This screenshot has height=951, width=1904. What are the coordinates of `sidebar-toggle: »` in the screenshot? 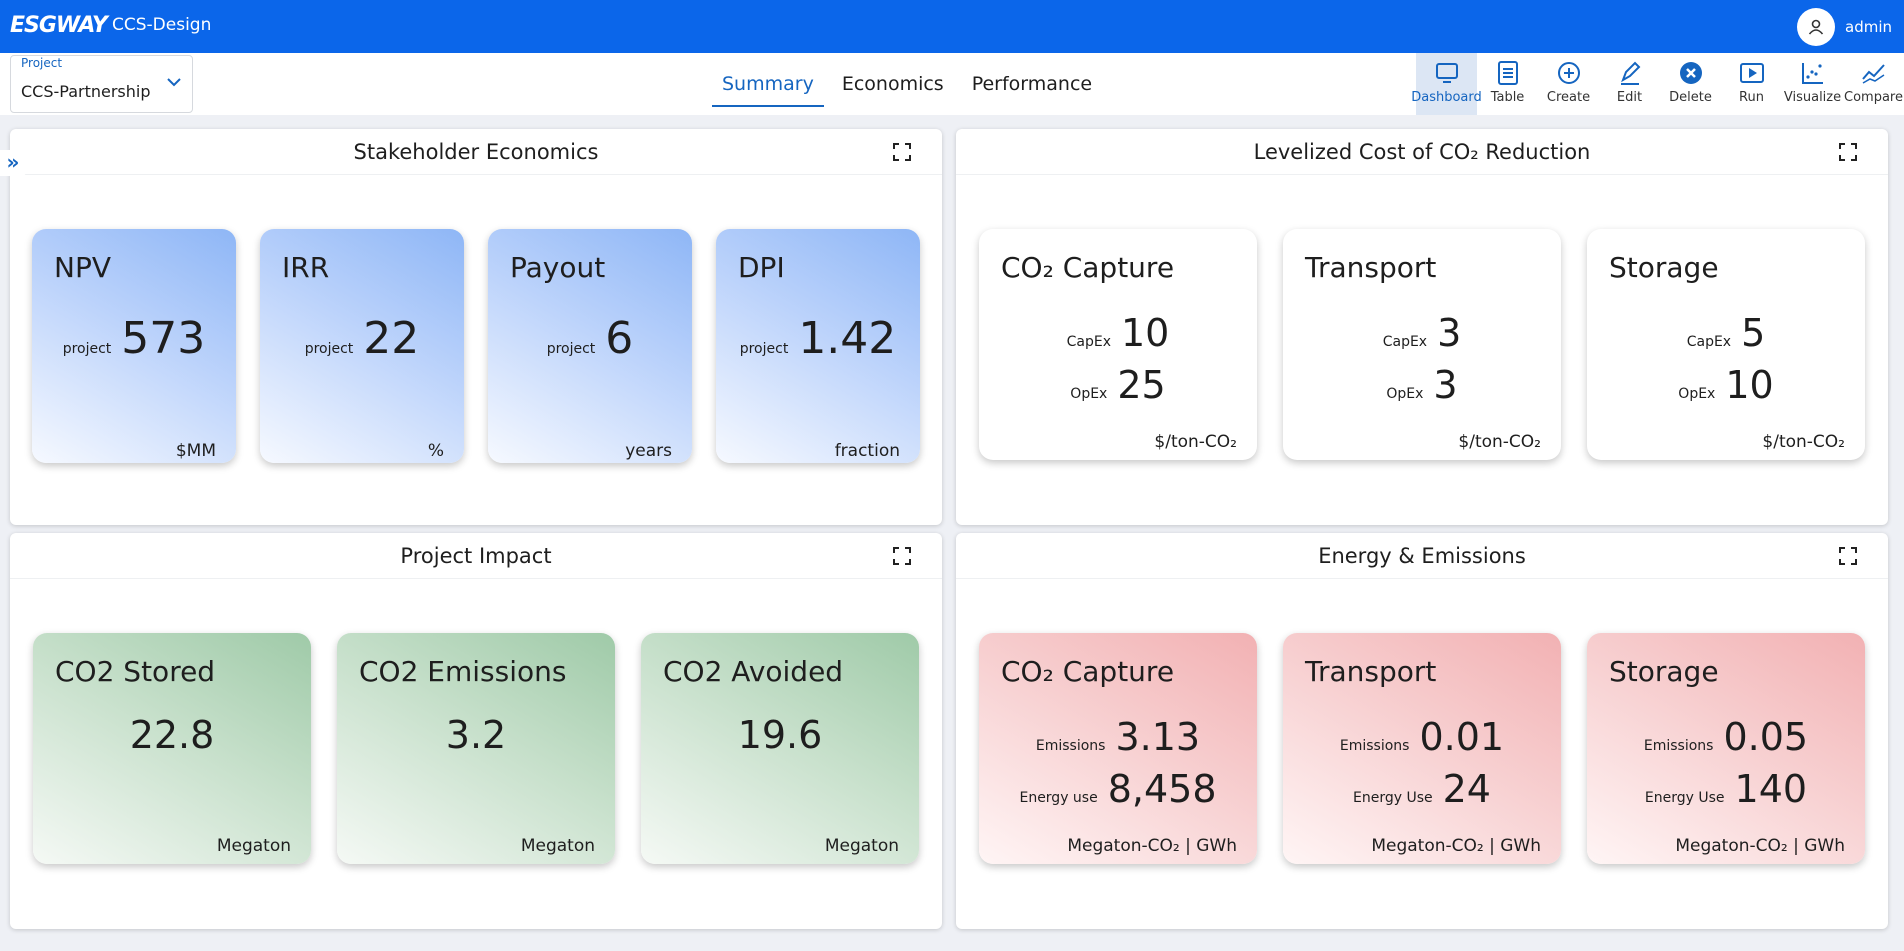 It's located at (13, 163).